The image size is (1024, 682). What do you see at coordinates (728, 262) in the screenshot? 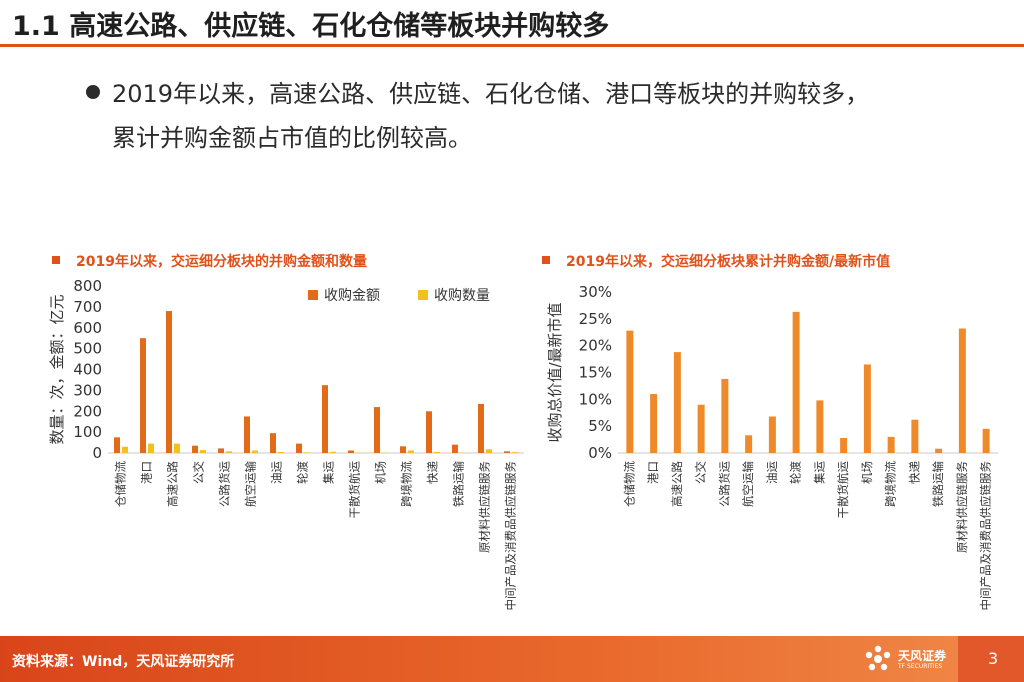
I see `chart2-title: 2019年以来，交运细分板块累计并购金额/最新市值` at bounding box center [728, 262].